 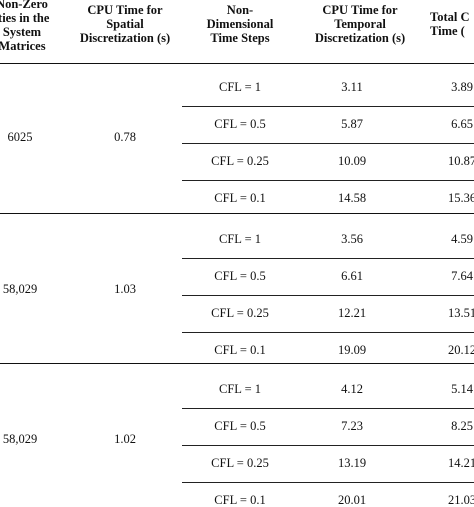 What do you see at coordinates (360, 24) in the screenshot?
I see `header-temporal-cpu-time: CPU Time for Temporal Discretization (s)` at bounding box center [360, 24].